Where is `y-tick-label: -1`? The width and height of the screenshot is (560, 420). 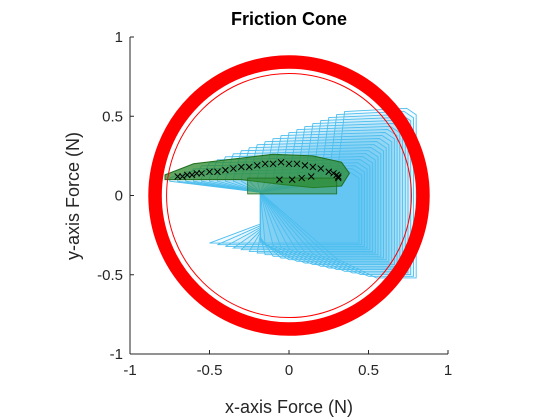
y-tick-label: -1 is located at coordinates (116, 354).